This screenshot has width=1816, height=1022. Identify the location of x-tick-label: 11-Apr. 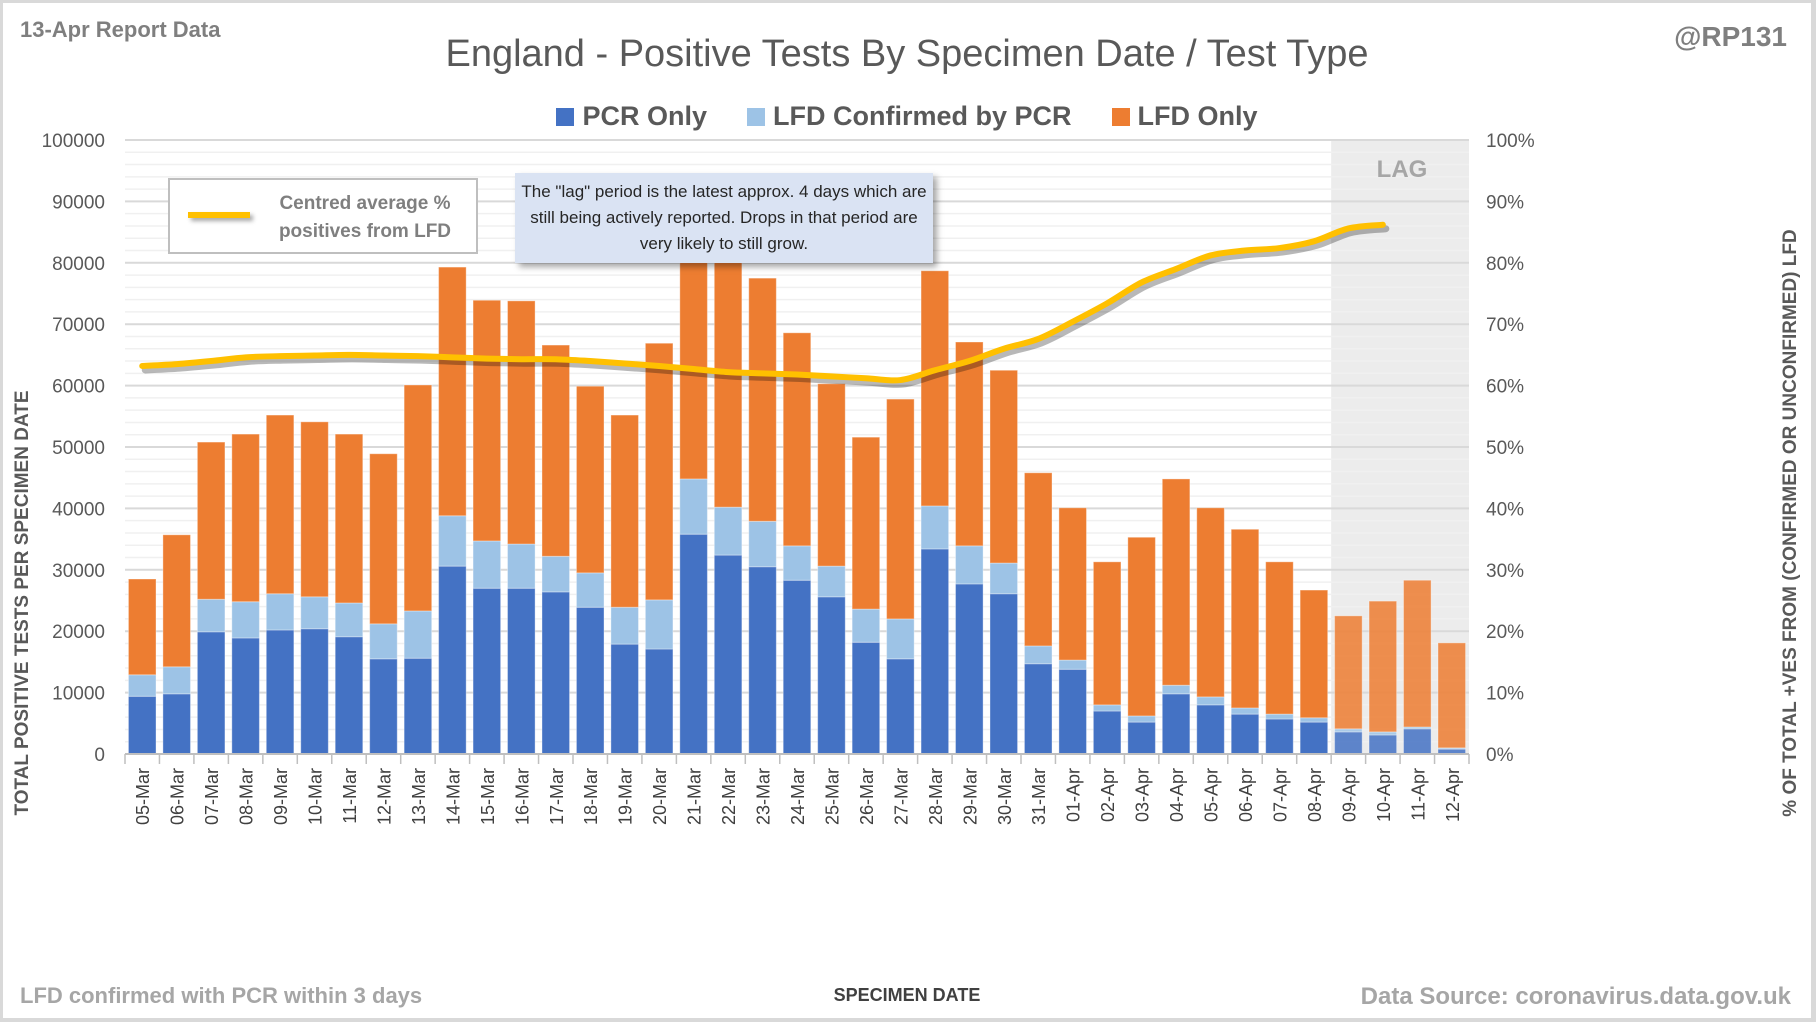
(1418, 794).